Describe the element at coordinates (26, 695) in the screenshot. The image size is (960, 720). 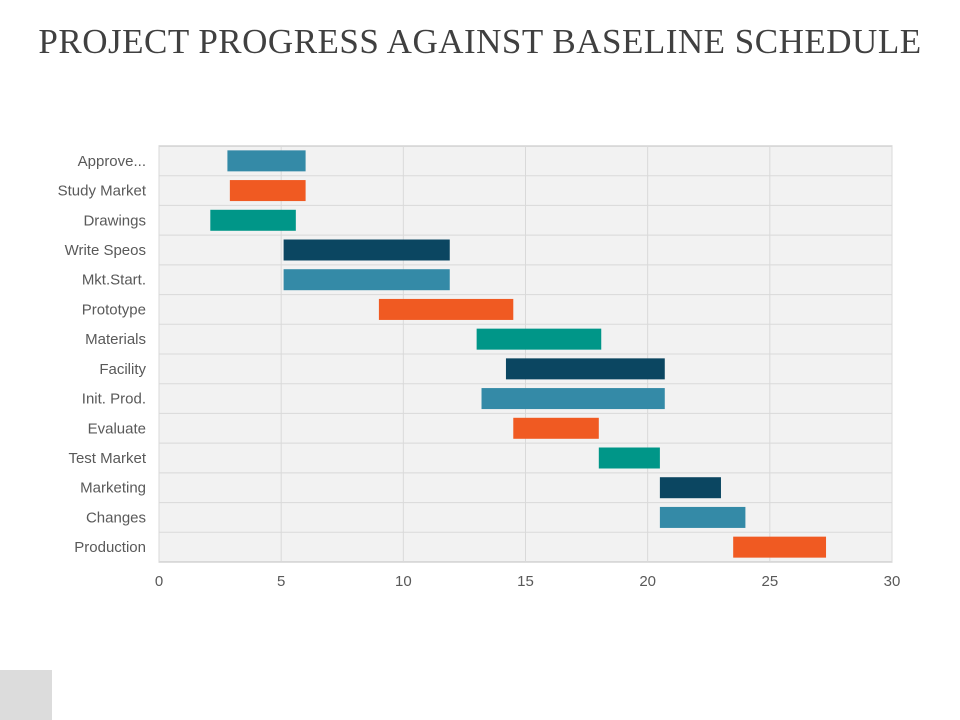
I see `corner-decoration` at that location.